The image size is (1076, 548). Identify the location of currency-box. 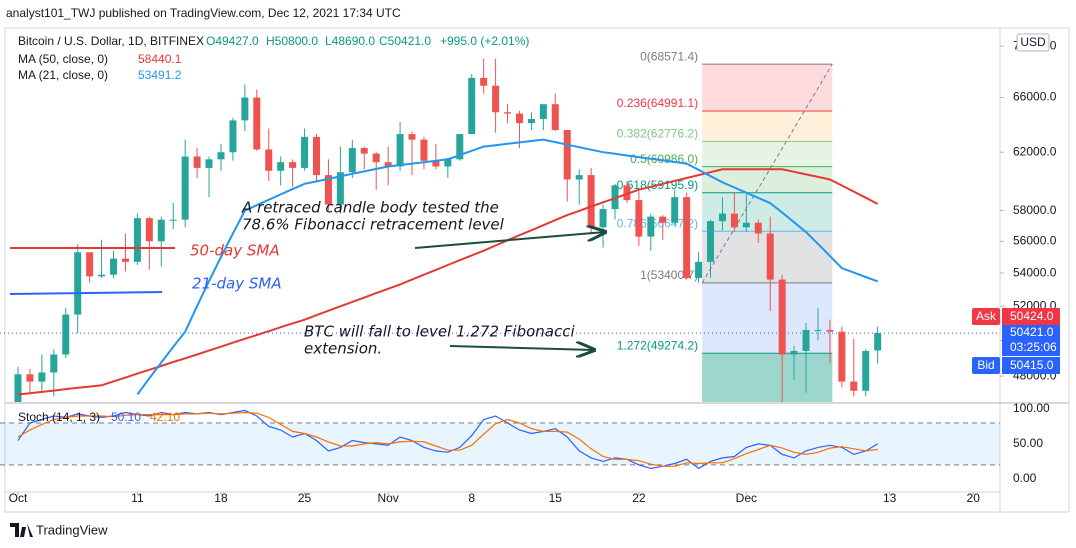
(1033, 42).